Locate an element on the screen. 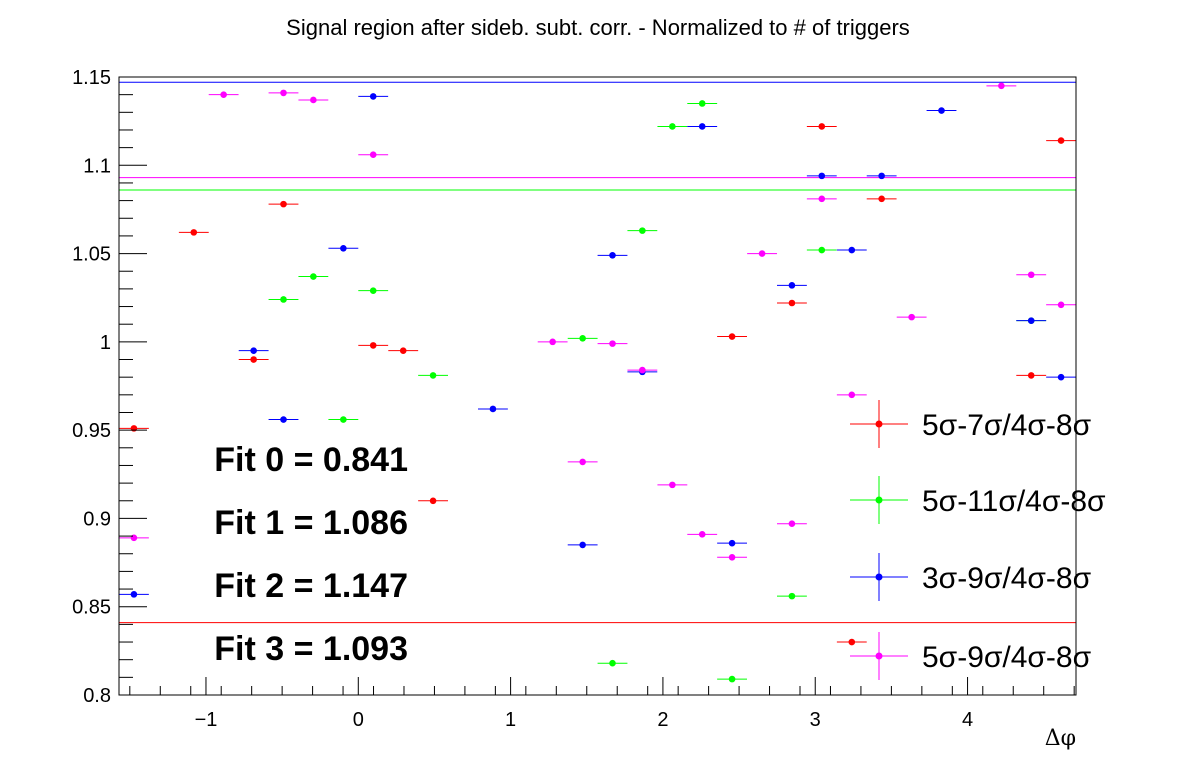  x-tick-label: 0 is located at coordinates (358, 720).